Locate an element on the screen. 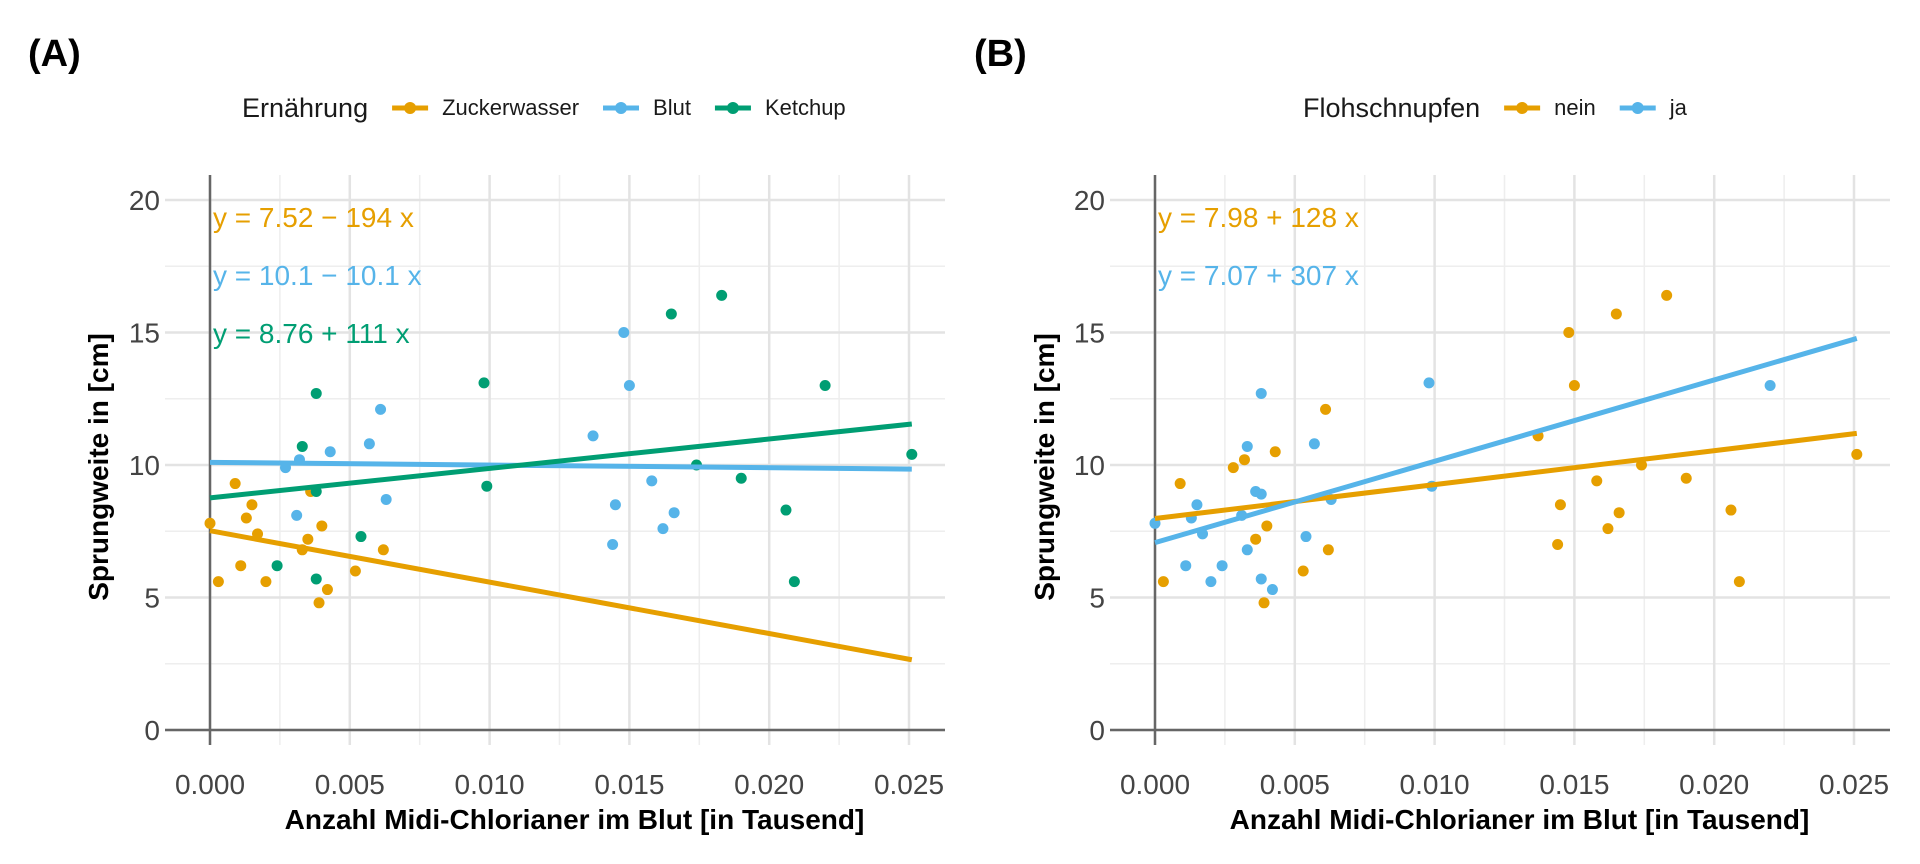 The width and height of the screenshot is (1920, 864). legend-title: Flohschnupfen is located at coordinates (1391, 108).